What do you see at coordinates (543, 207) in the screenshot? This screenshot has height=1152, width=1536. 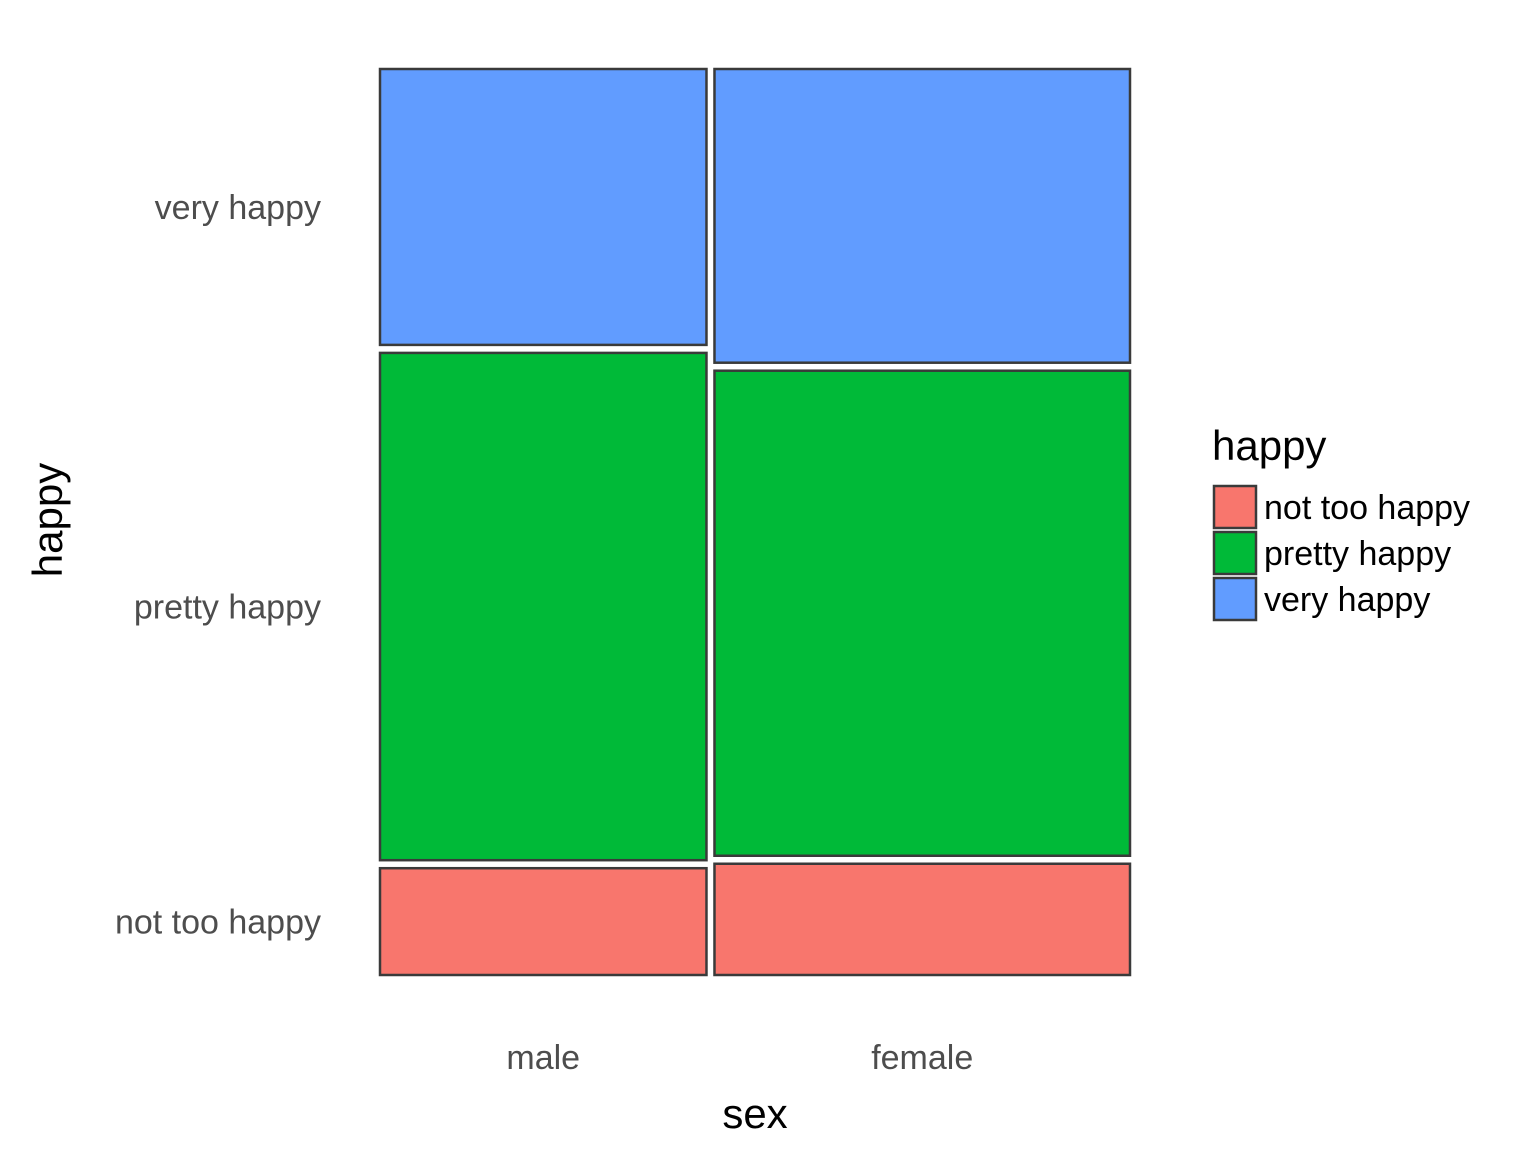 I see `tile-male-very-happy` at bounding box center [543, 207].